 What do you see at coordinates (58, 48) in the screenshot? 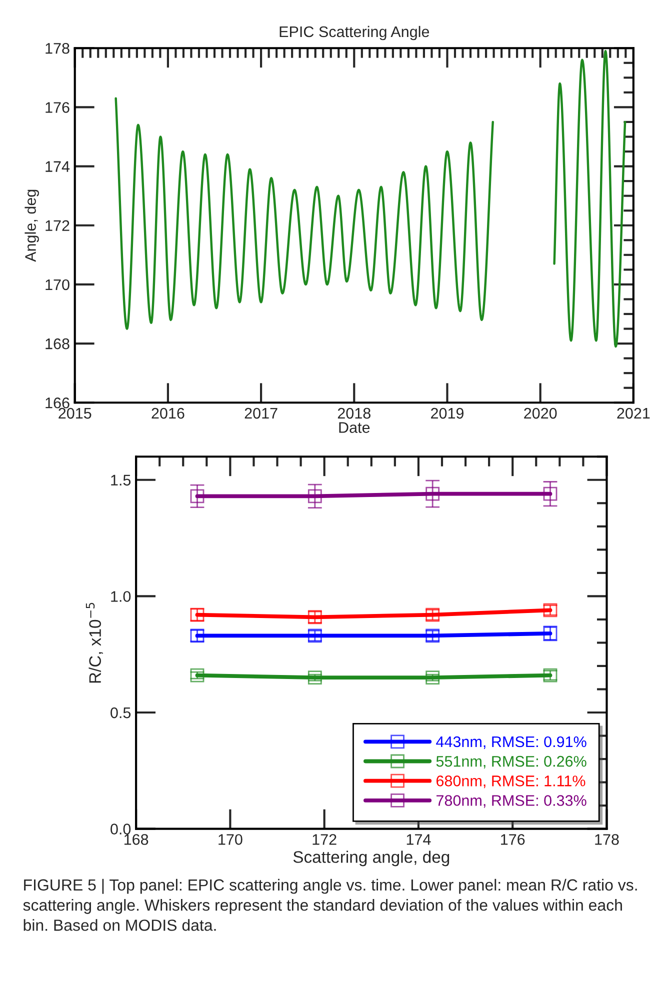
I see `y-tick-label: 178` at bounding box center [58, 48].